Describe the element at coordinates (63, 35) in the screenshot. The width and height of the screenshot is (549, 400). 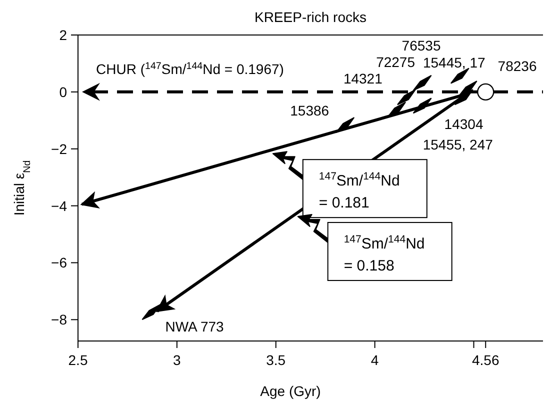
I see `y-tick-label: 2` at that location.